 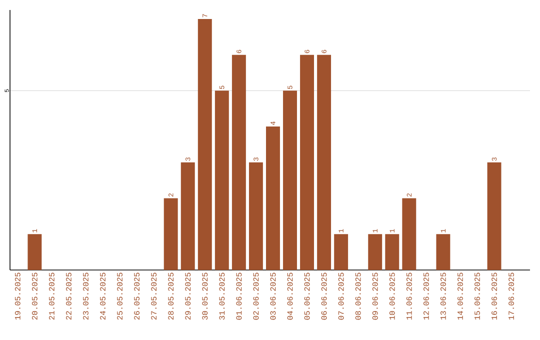 I want to click on x-tick-label: 10.06.2025, so click(x=392, y=296).